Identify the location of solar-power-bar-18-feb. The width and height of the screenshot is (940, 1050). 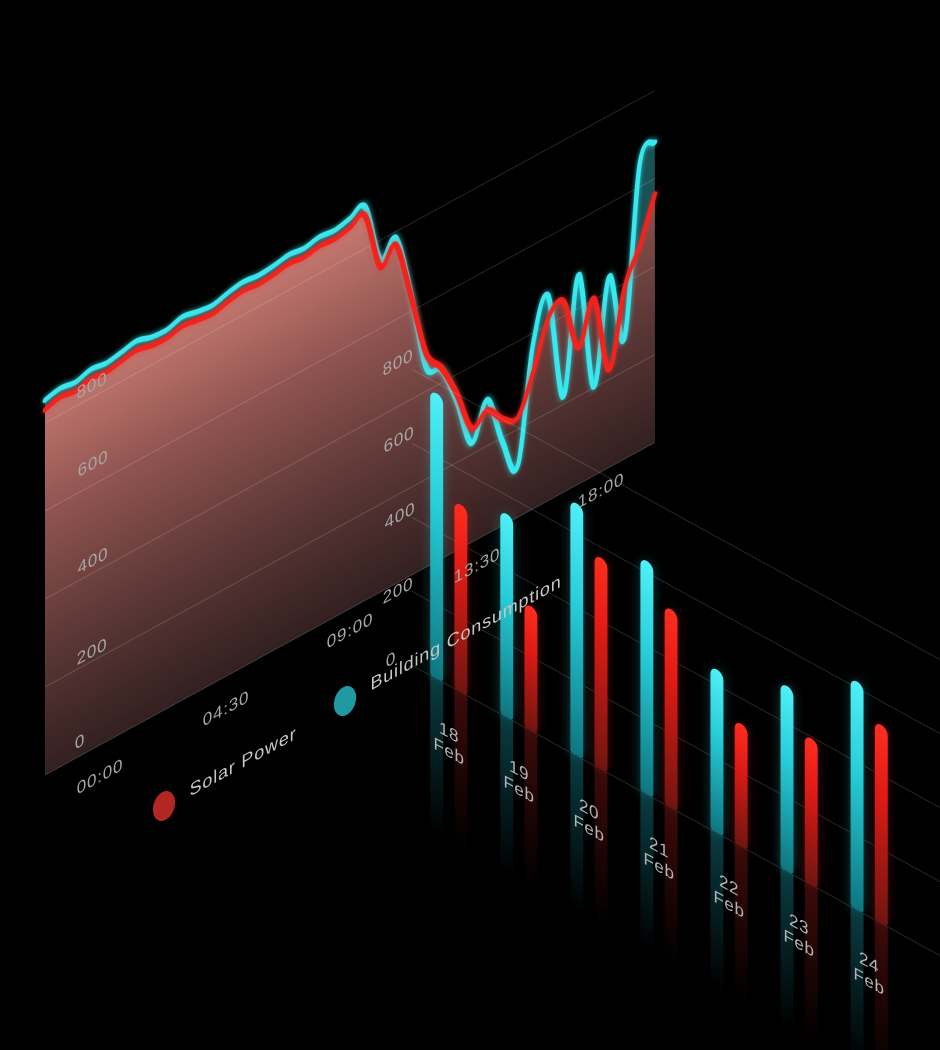
(461, 598).